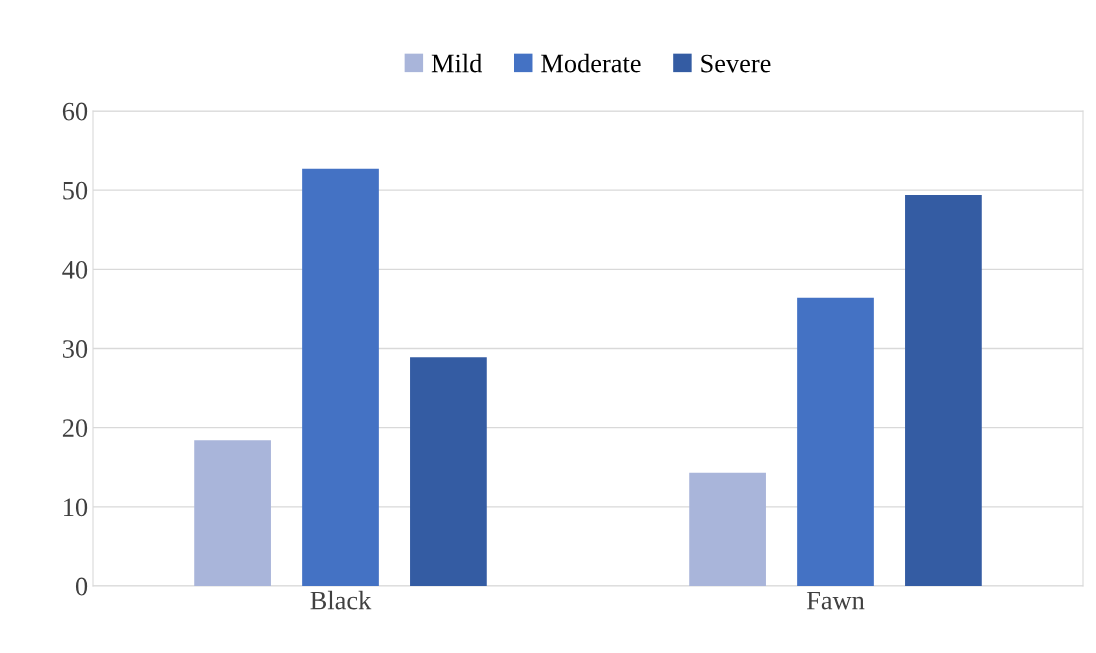 The height and width of the screenshot is (653, 1096). What do you see at coordinates (341, 600) in the screenshot?
I see `x-tick-label: Black` at bounding box center [341, 600].